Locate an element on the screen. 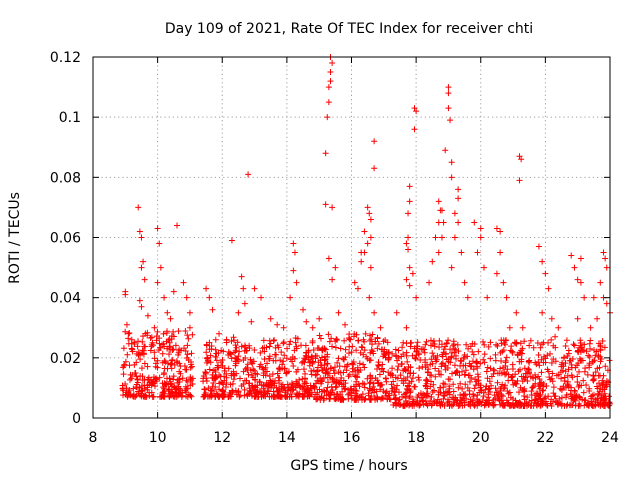 This screenshot has width=640, height=480. y-tick-label: 0.02 is located at coordinates (65, 359).